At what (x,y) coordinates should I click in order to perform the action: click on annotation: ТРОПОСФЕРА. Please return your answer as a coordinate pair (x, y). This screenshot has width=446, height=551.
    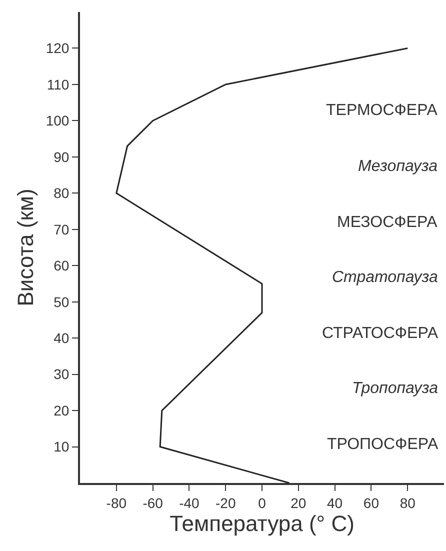
    Looking at the image, I should click on (382, 444).